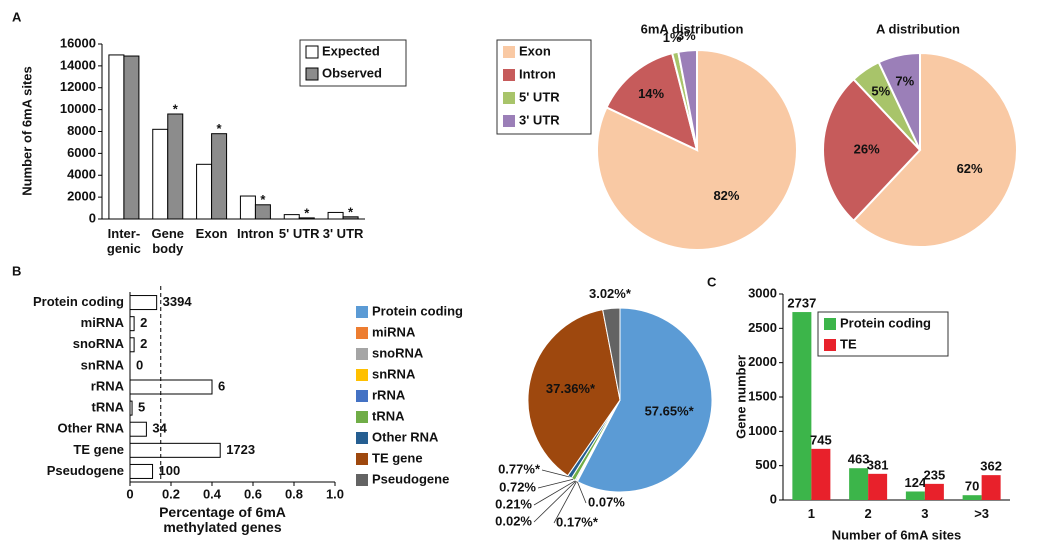 The image size is (1039, 548). Describe the element at coordinates (141, 407) in the screenshot. I see `count-label: 5` at that location.